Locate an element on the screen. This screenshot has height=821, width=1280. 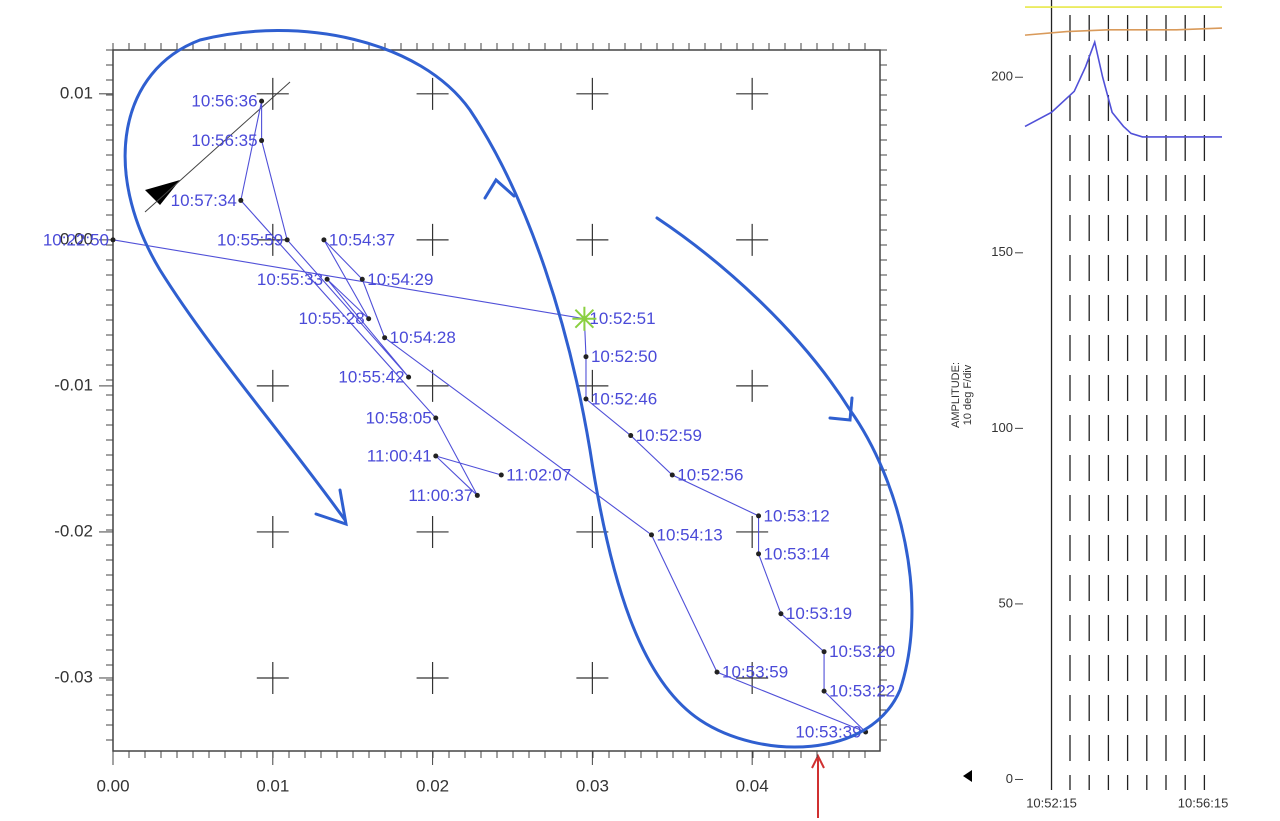
pointer-line is located at coordinates (217, 147).